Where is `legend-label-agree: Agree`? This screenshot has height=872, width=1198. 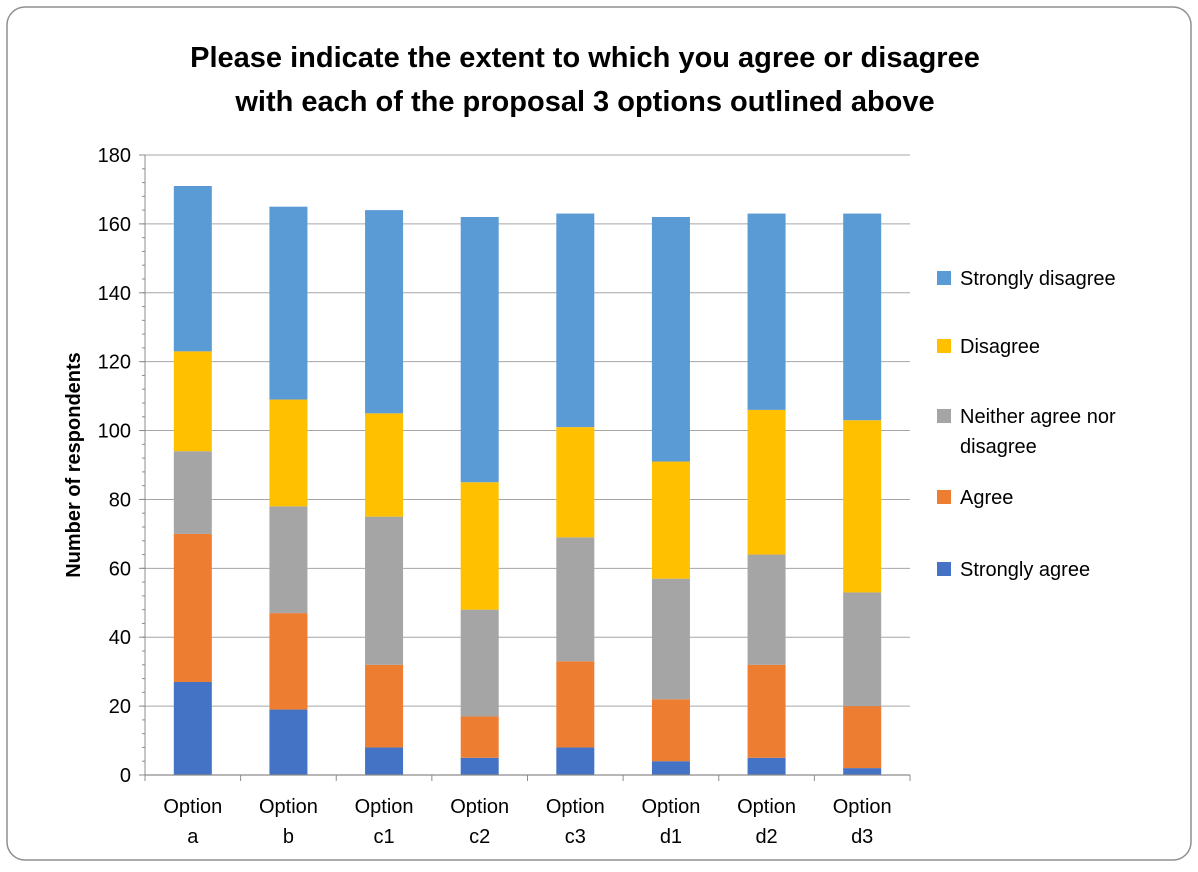
legend-label-agree: Agree is located at coordinates (986, 498).